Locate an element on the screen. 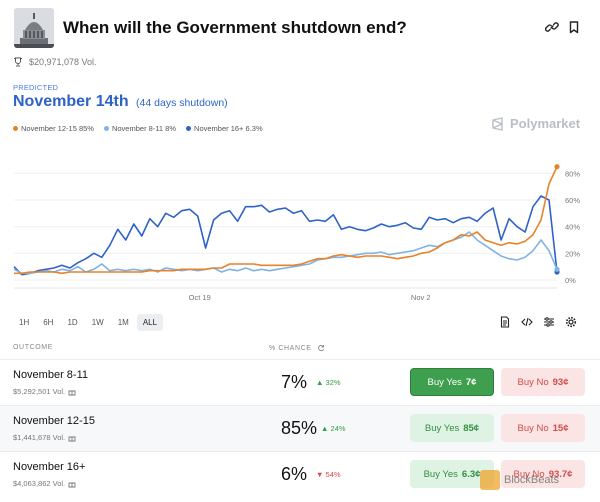 The width and height of the screenshot is (600, 502). chance-change: ▲ 24% is located at coordinates (333, 428).